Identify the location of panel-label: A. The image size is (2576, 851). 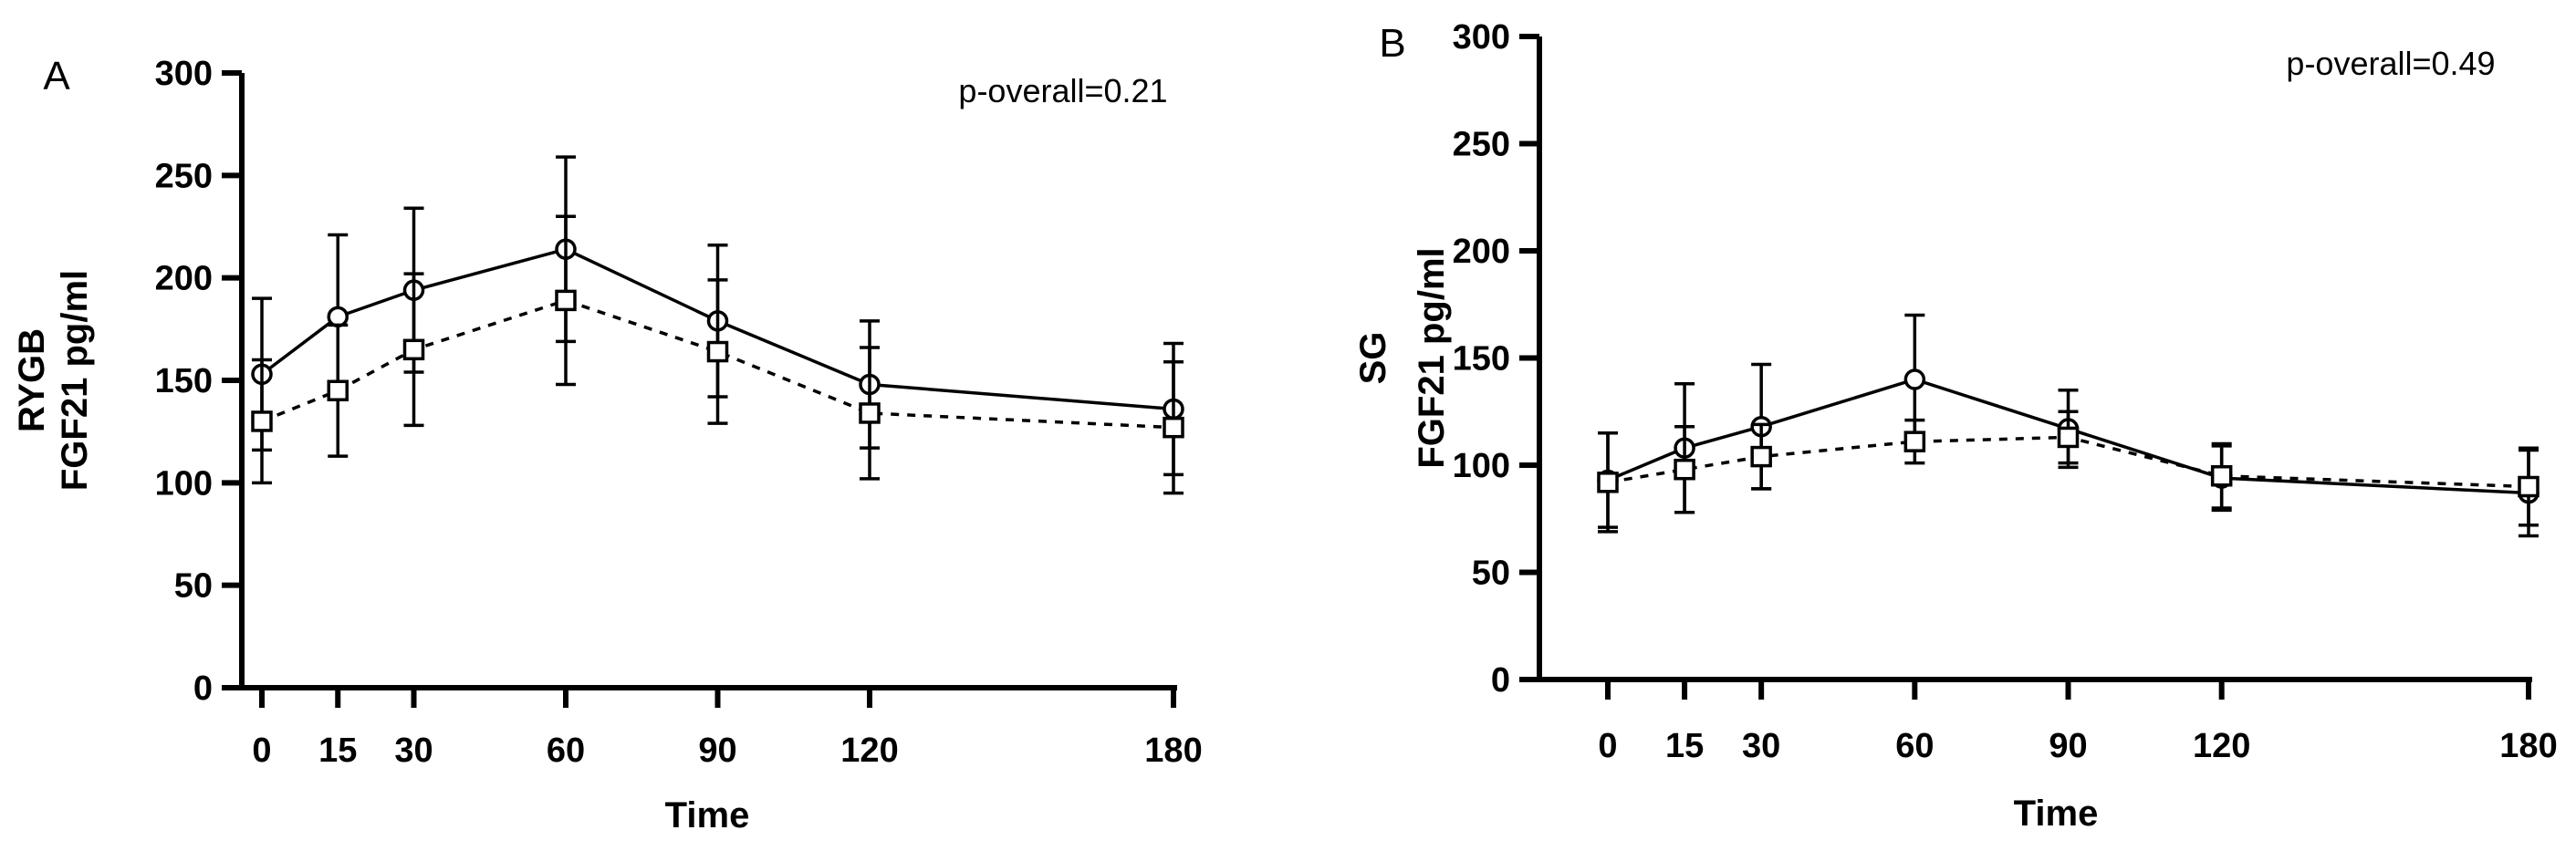
(56, 76).